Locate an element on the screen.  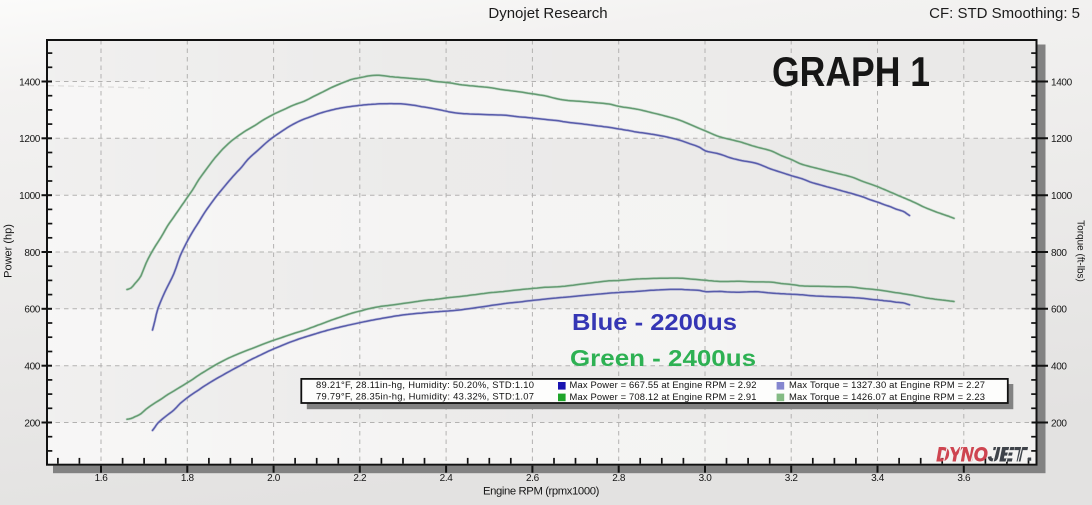
svg-text: 3.2 is located at coordinates (792, 478).